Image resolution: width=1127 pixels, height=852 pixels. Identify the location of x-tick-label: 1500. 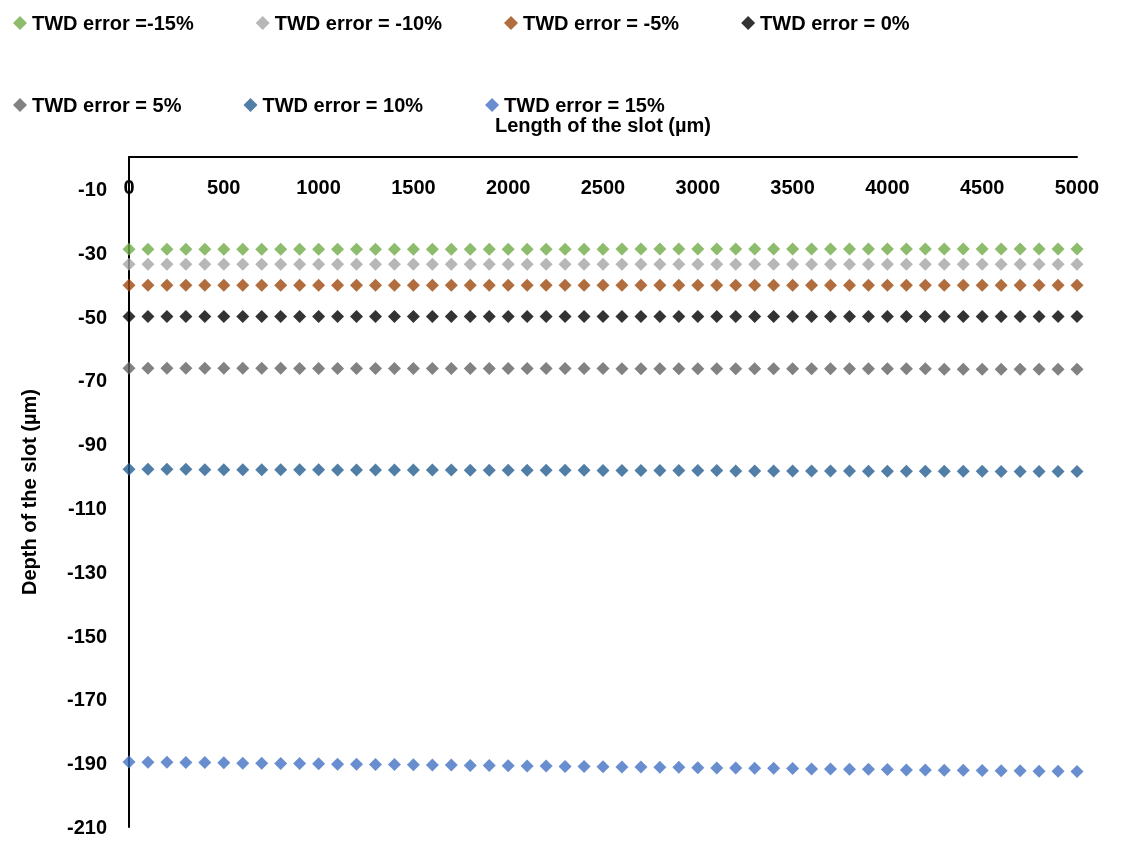
(413, 187).